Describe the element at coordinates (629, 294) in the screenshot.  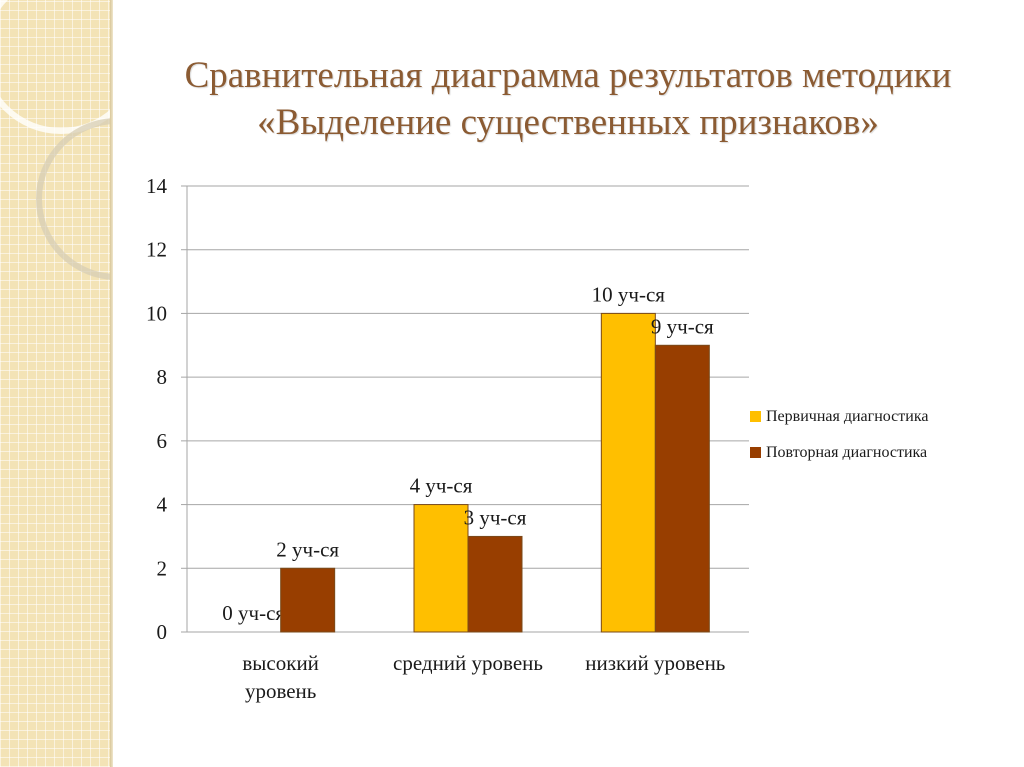
I see `data-label: 10 уч-ся` at that location.